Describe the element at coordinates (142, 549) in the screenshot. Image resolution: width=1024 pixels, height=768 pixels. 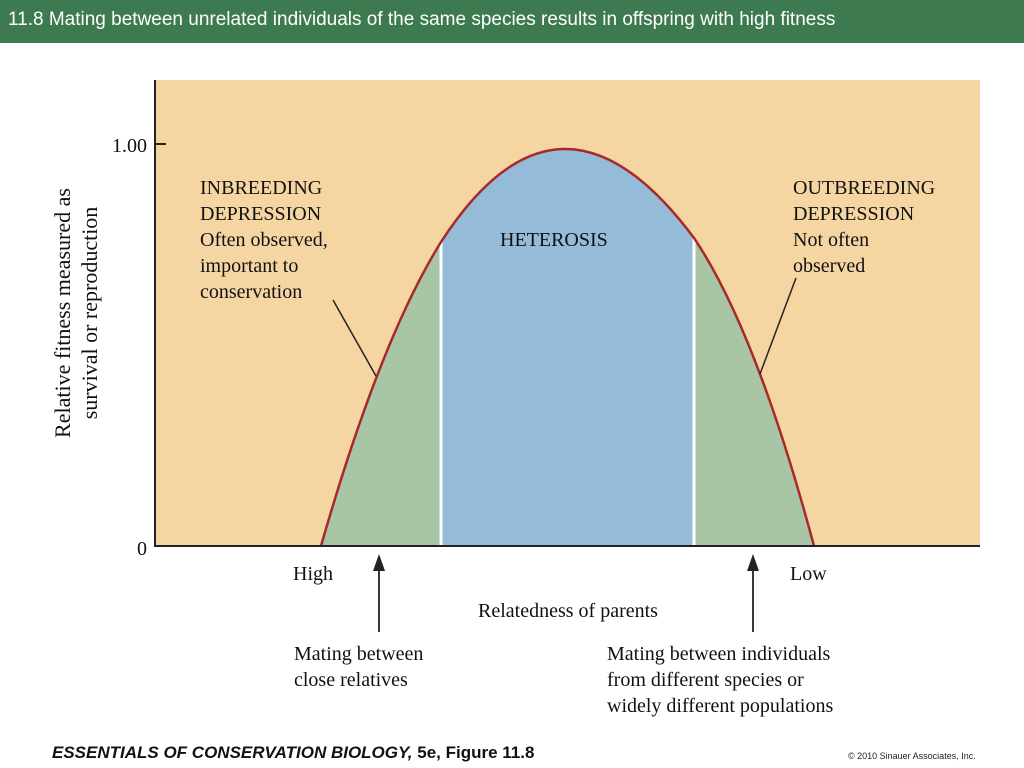
I see `y-tick-label-bottom: 0` at that location.